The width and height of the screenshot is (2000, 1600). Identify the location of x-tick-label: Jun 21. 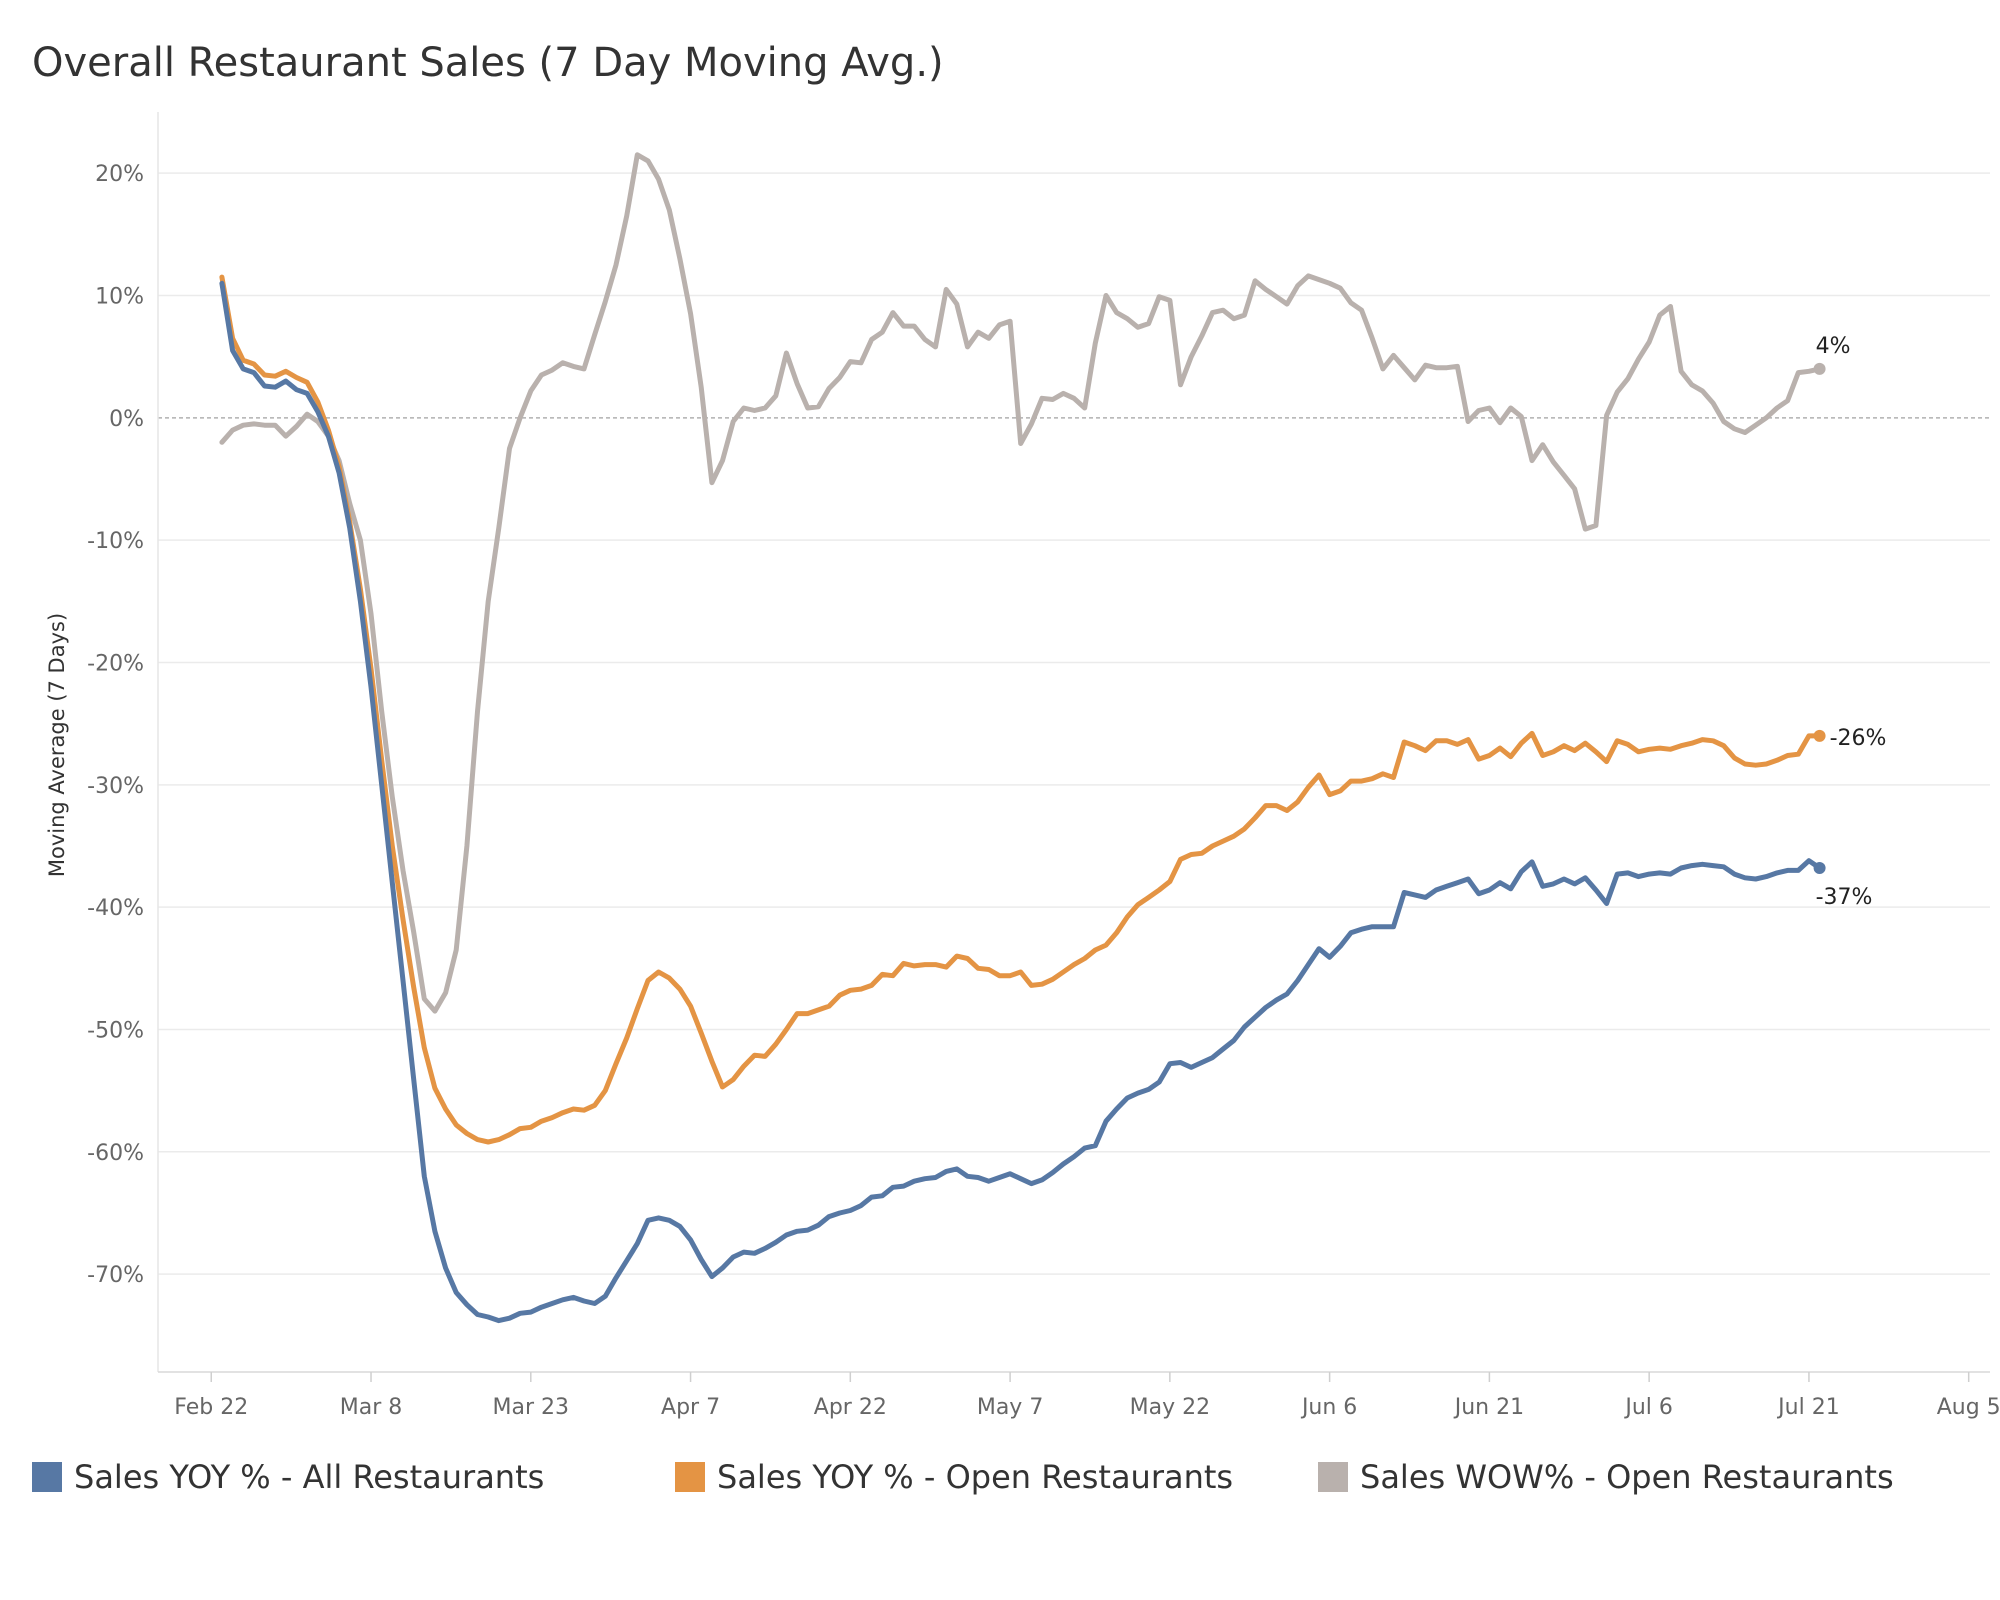
(1488, 1407).